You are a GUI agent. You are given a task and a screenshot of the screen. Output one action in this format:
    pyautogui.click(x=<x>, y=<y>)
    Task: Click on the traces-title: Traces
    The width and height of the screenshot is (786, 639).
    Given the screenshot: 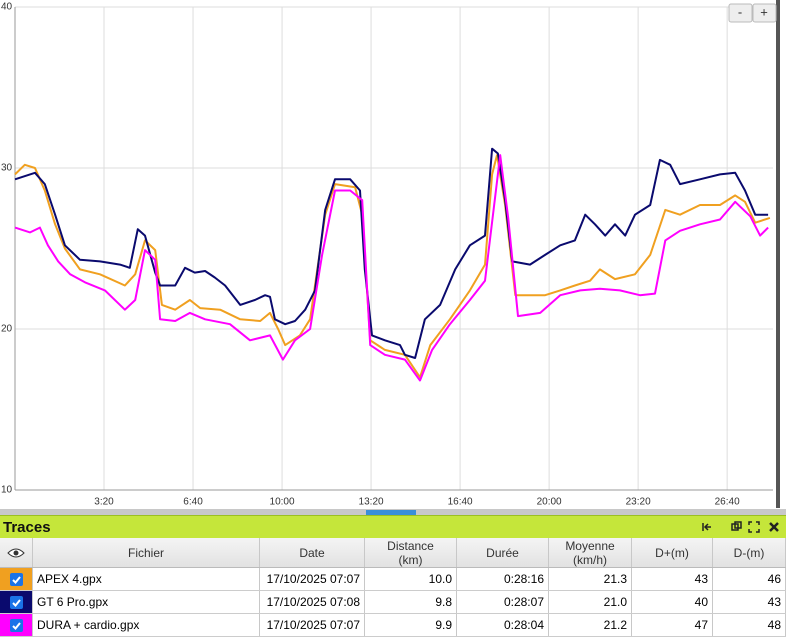 What is the action you would take?
    pyautogui.click(x=27, y=527)
    